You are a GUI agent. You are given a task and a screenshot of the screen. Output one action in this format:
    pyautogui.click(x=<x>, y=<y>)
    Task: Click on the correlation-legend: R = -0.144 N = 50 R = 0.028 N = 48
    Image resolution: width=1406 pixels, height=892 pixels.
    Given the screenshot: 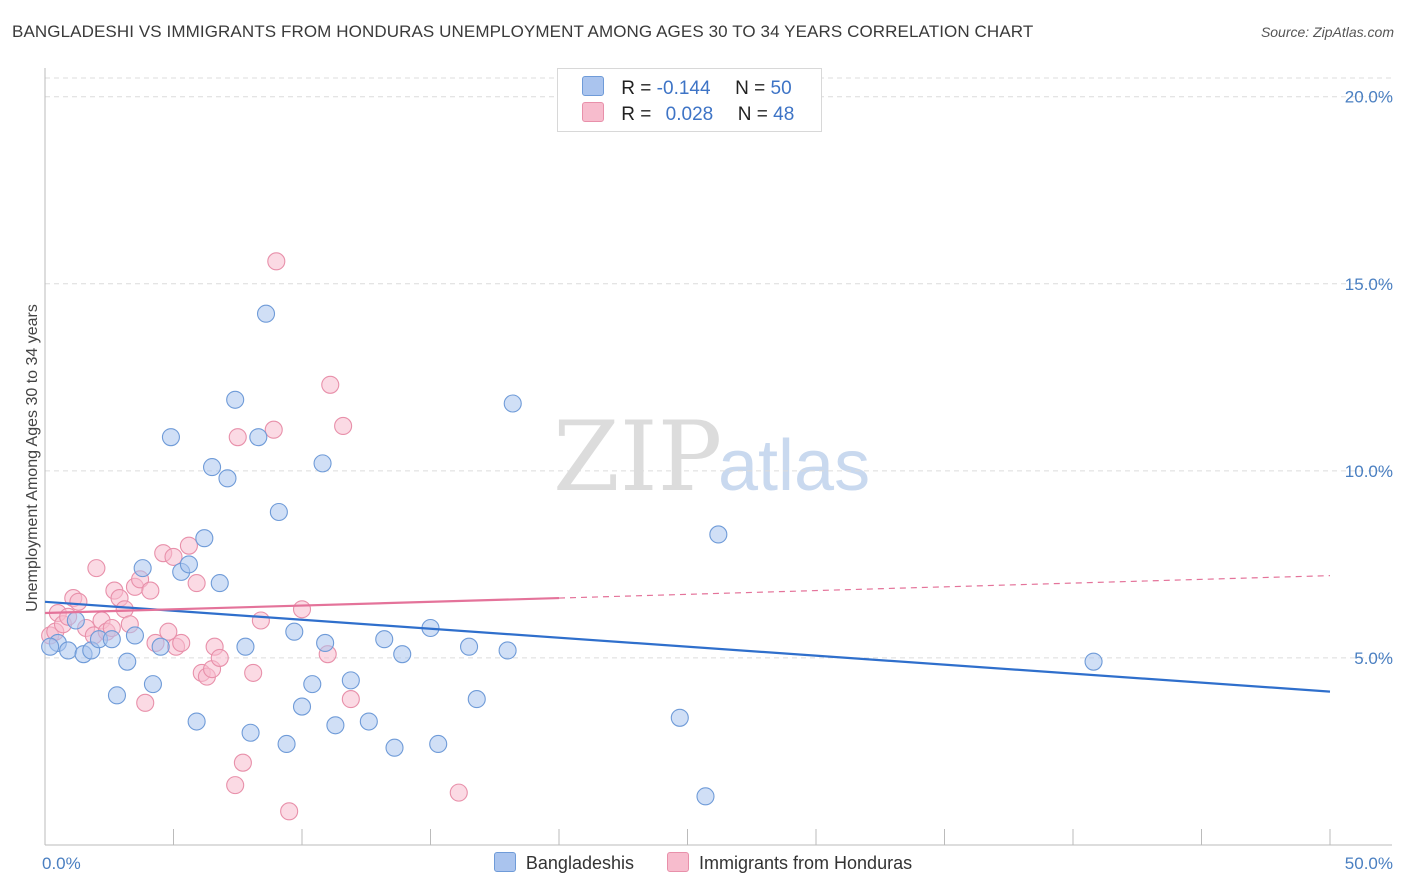 What is the action you would take?
    pyautogui.click(x=689, y=100)
    